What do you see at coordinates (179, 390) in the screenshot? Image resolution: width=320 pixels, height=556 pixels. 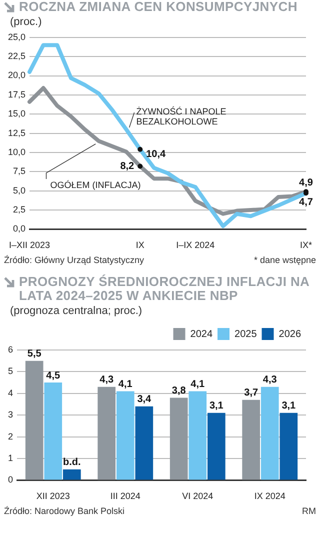 I see `data-label: 3,8` at bounding box center [179, 390].